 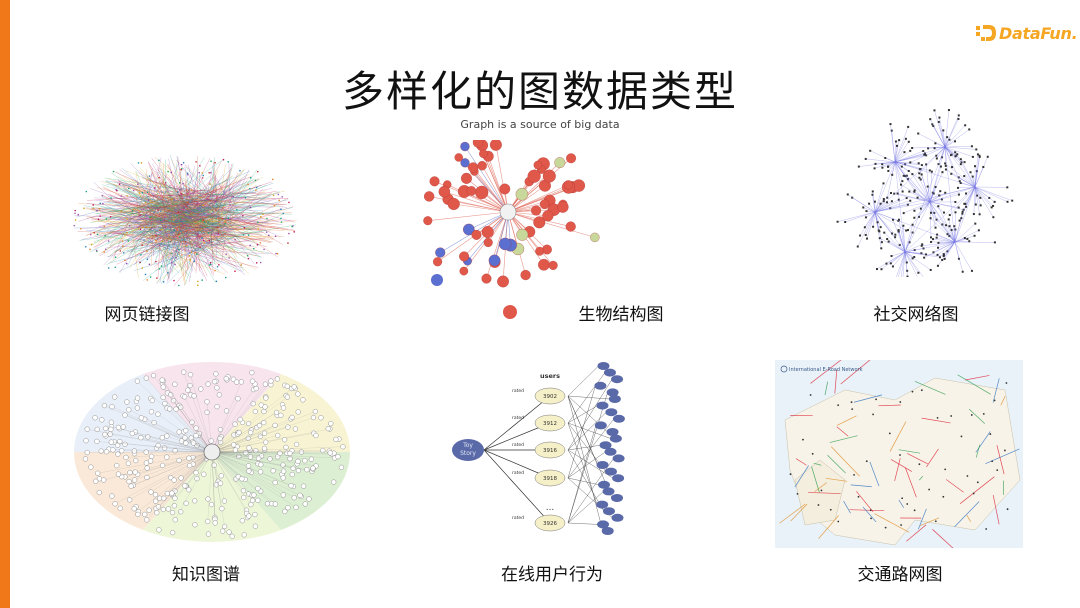 What do you see at coordinates (550, 524) in the screenshot?
I see `svg-text: 3926` at bounding box center [550, 524].